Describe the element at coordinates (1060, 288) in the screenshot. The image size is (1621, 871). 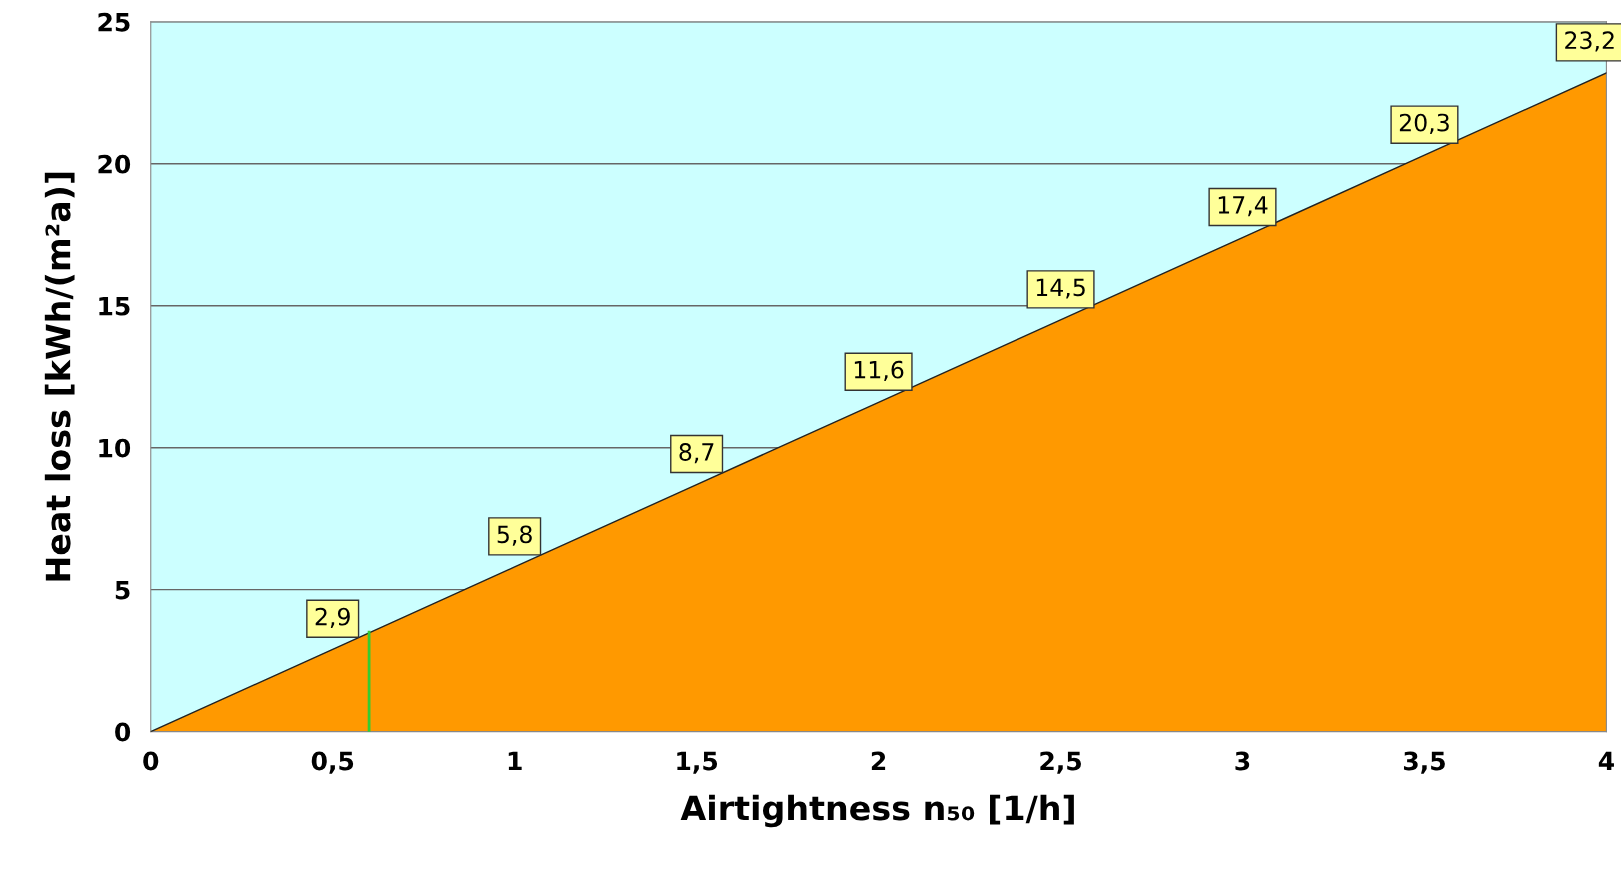
I see `data-label: 14,5` at that location.